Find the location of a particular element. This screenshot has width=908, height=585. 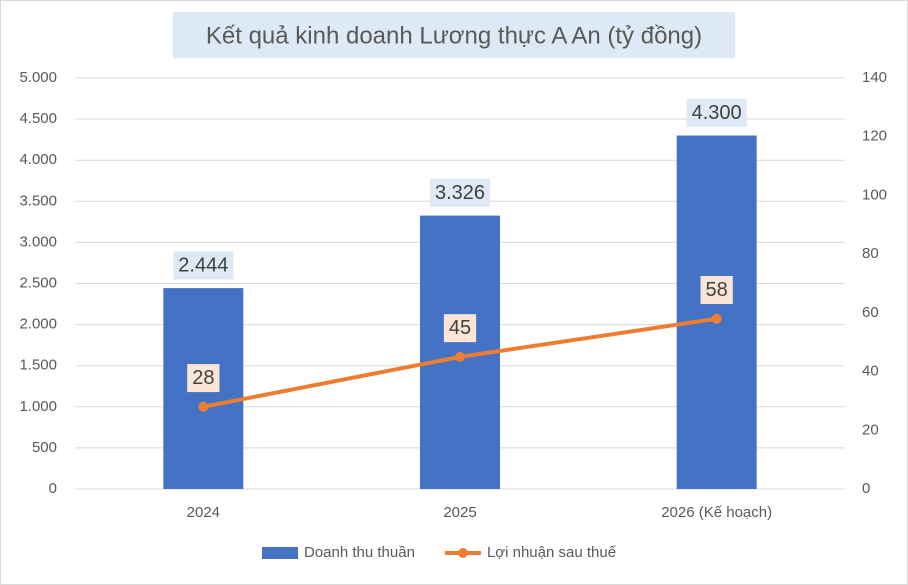

y2-tick-label: 0 is located at coordinates (866, 488).